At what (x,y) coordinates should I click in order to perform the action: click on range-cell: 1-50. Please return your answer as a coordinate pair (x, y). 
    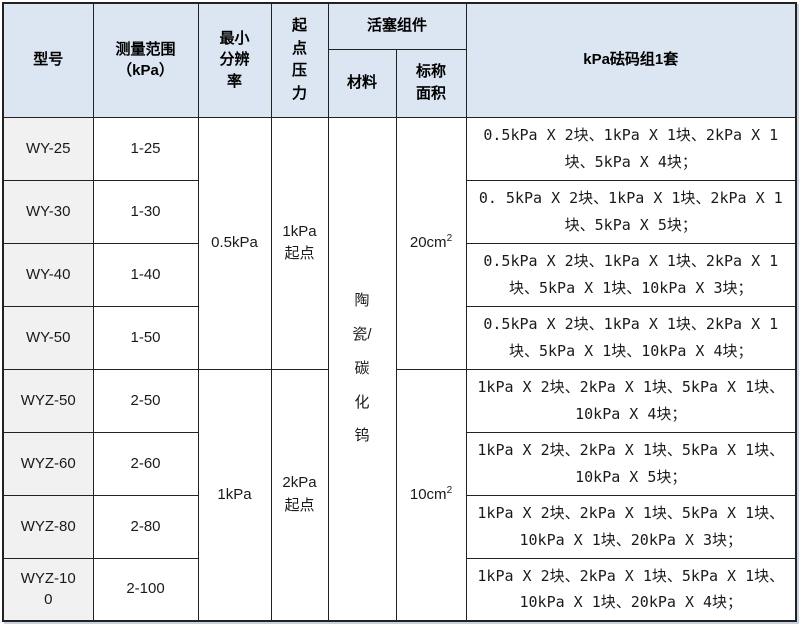
    Looking at the image, I should click on (145, 337).